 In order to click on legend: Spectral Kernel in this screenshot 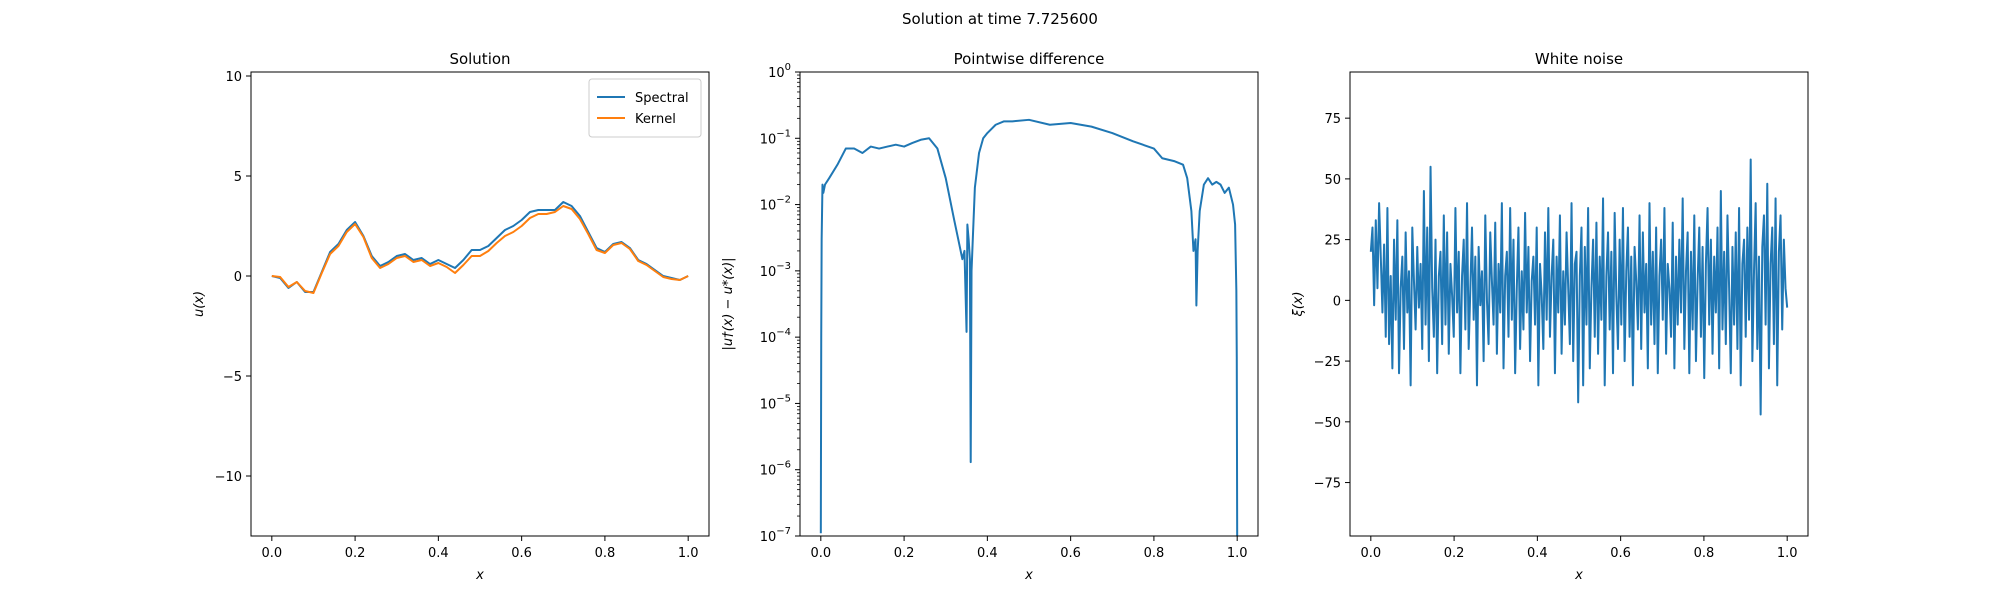, I will do `click(645, 108)`.